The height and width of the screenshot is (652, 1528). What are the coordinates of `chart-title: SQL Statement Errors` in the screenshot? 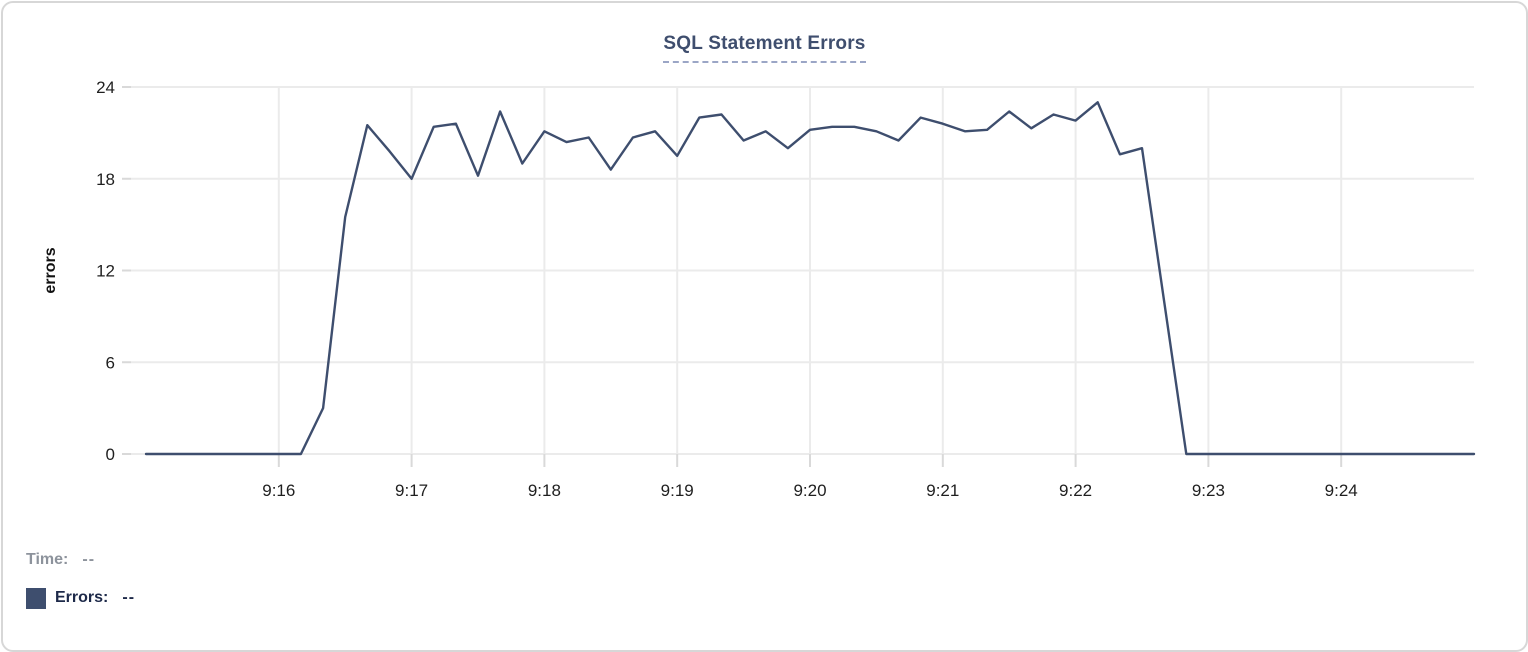 It's located at (764, 48).